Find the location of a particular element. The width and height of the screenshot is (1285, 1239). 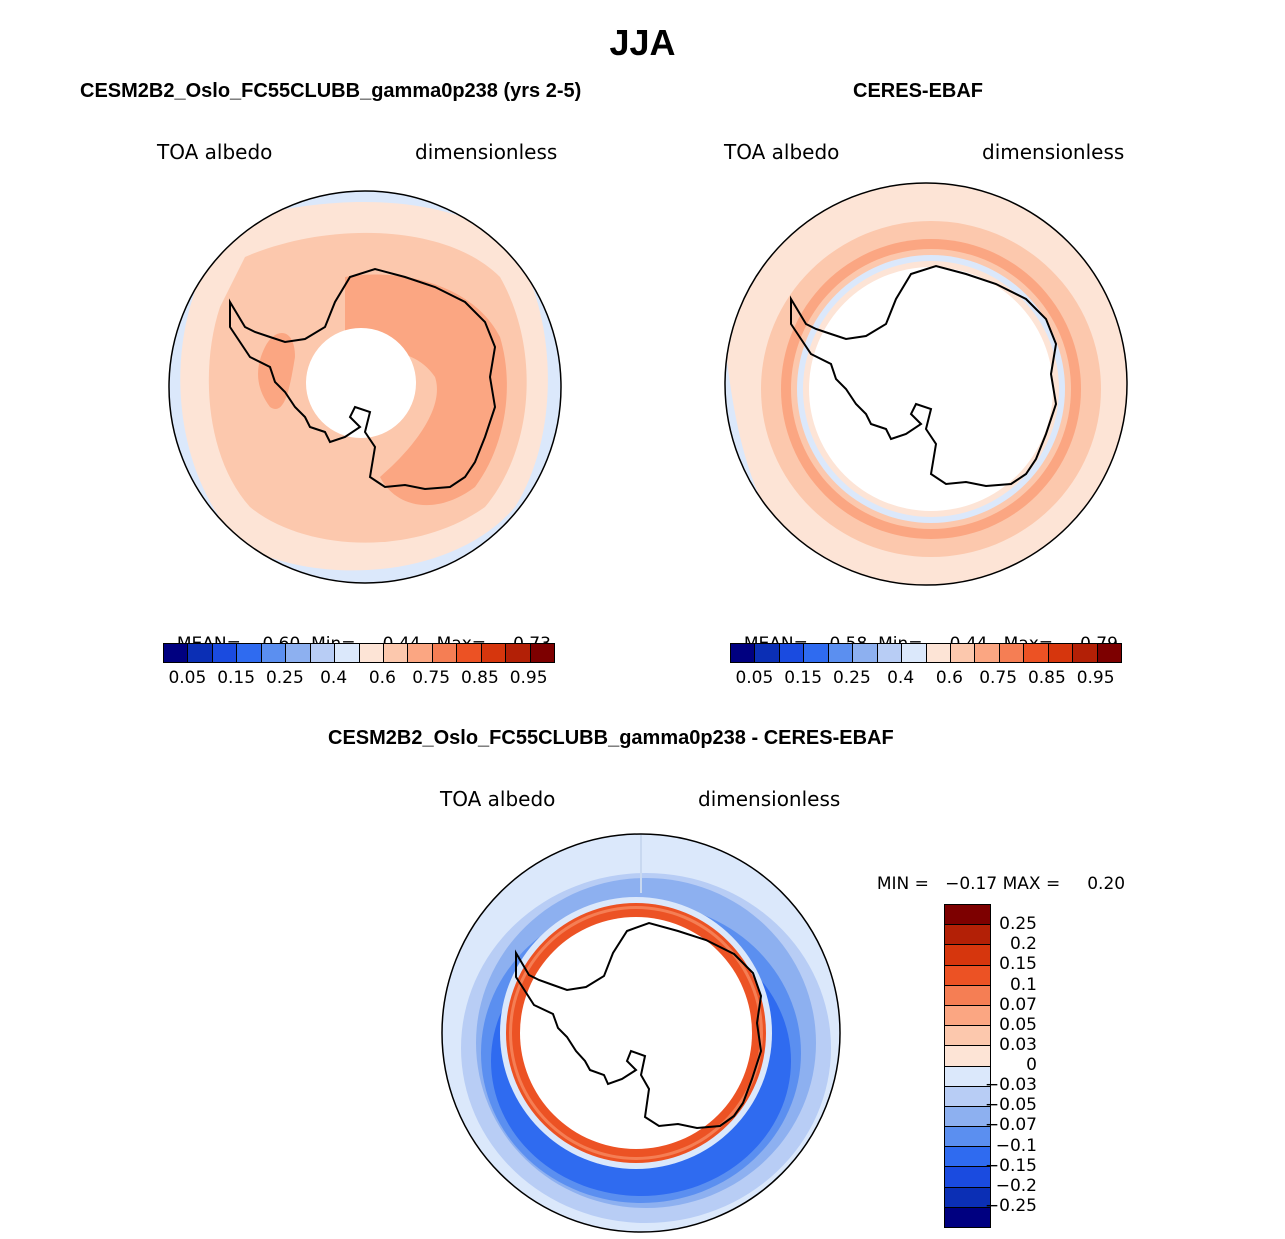

obs-variable-label: TOA albedo is located at coordinates (782, 152).